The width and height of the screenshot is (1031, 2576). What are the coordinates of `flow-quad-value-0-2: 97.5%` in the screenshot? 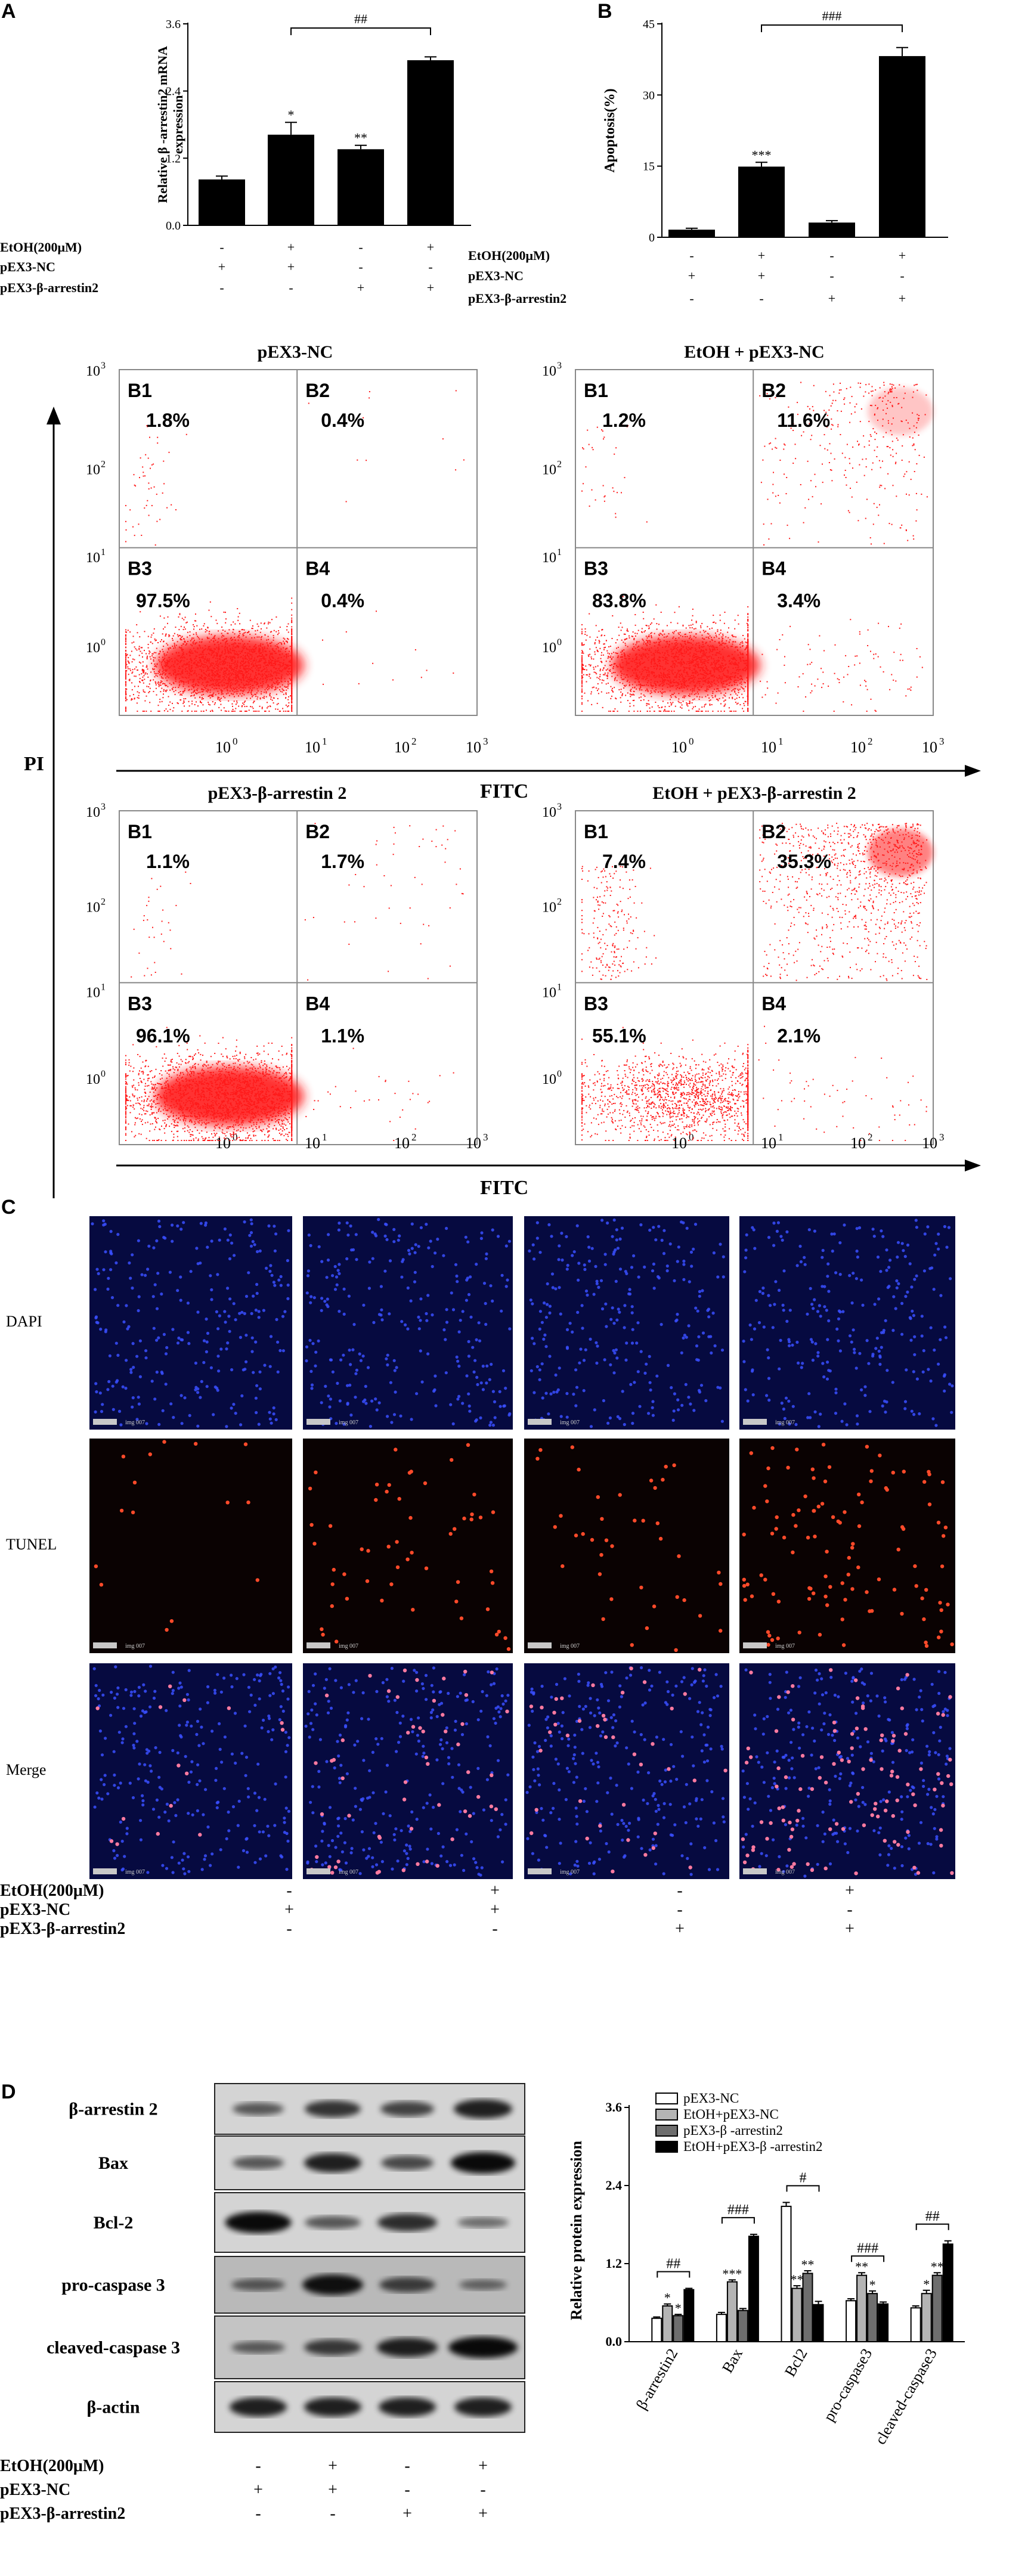 It's located at (163, 601).